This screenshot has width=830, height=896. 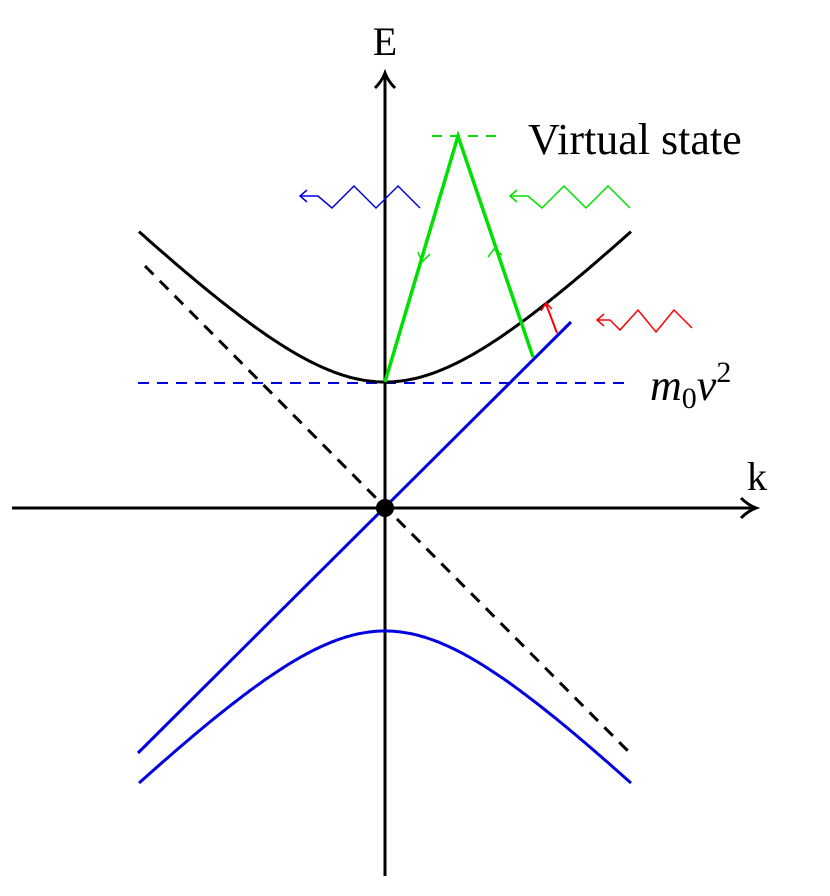 What do you see at coordinates (459, 256) in the screenshot?
I see `virtual-transition` at bounding box center [459, 256].